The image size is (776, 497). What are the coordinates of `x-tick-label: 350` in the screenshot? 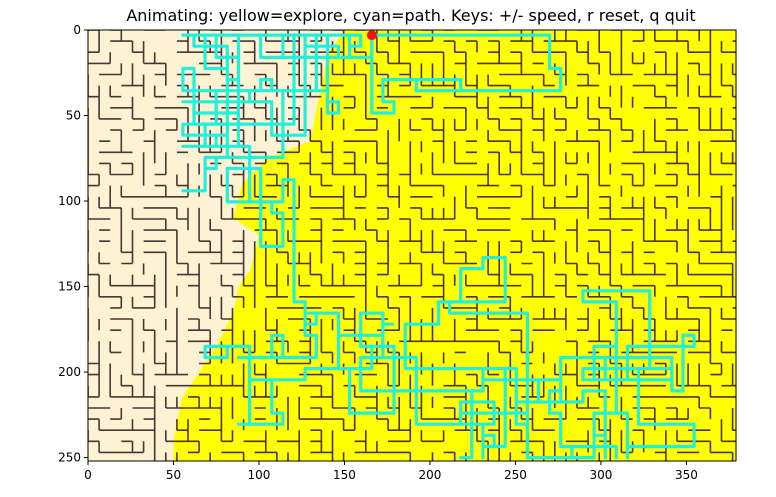 It's located at (686, 475).